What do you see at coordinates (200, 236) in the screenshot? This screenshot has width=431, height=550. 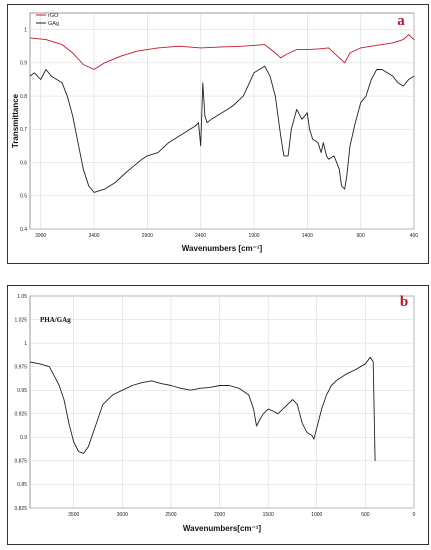 I see `x-tick-label: 2400` at bounding box center [200, 236].